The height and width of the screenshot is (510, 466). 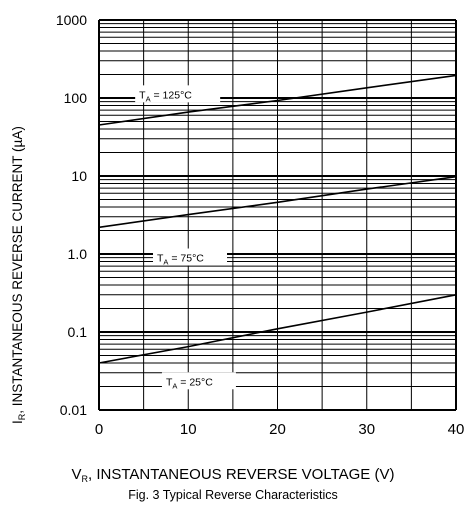 What do you see at coordinates (189, 383) in the screenshot?
I see `series-label-2: TA = 25°C` at bounding box center [189, 383].